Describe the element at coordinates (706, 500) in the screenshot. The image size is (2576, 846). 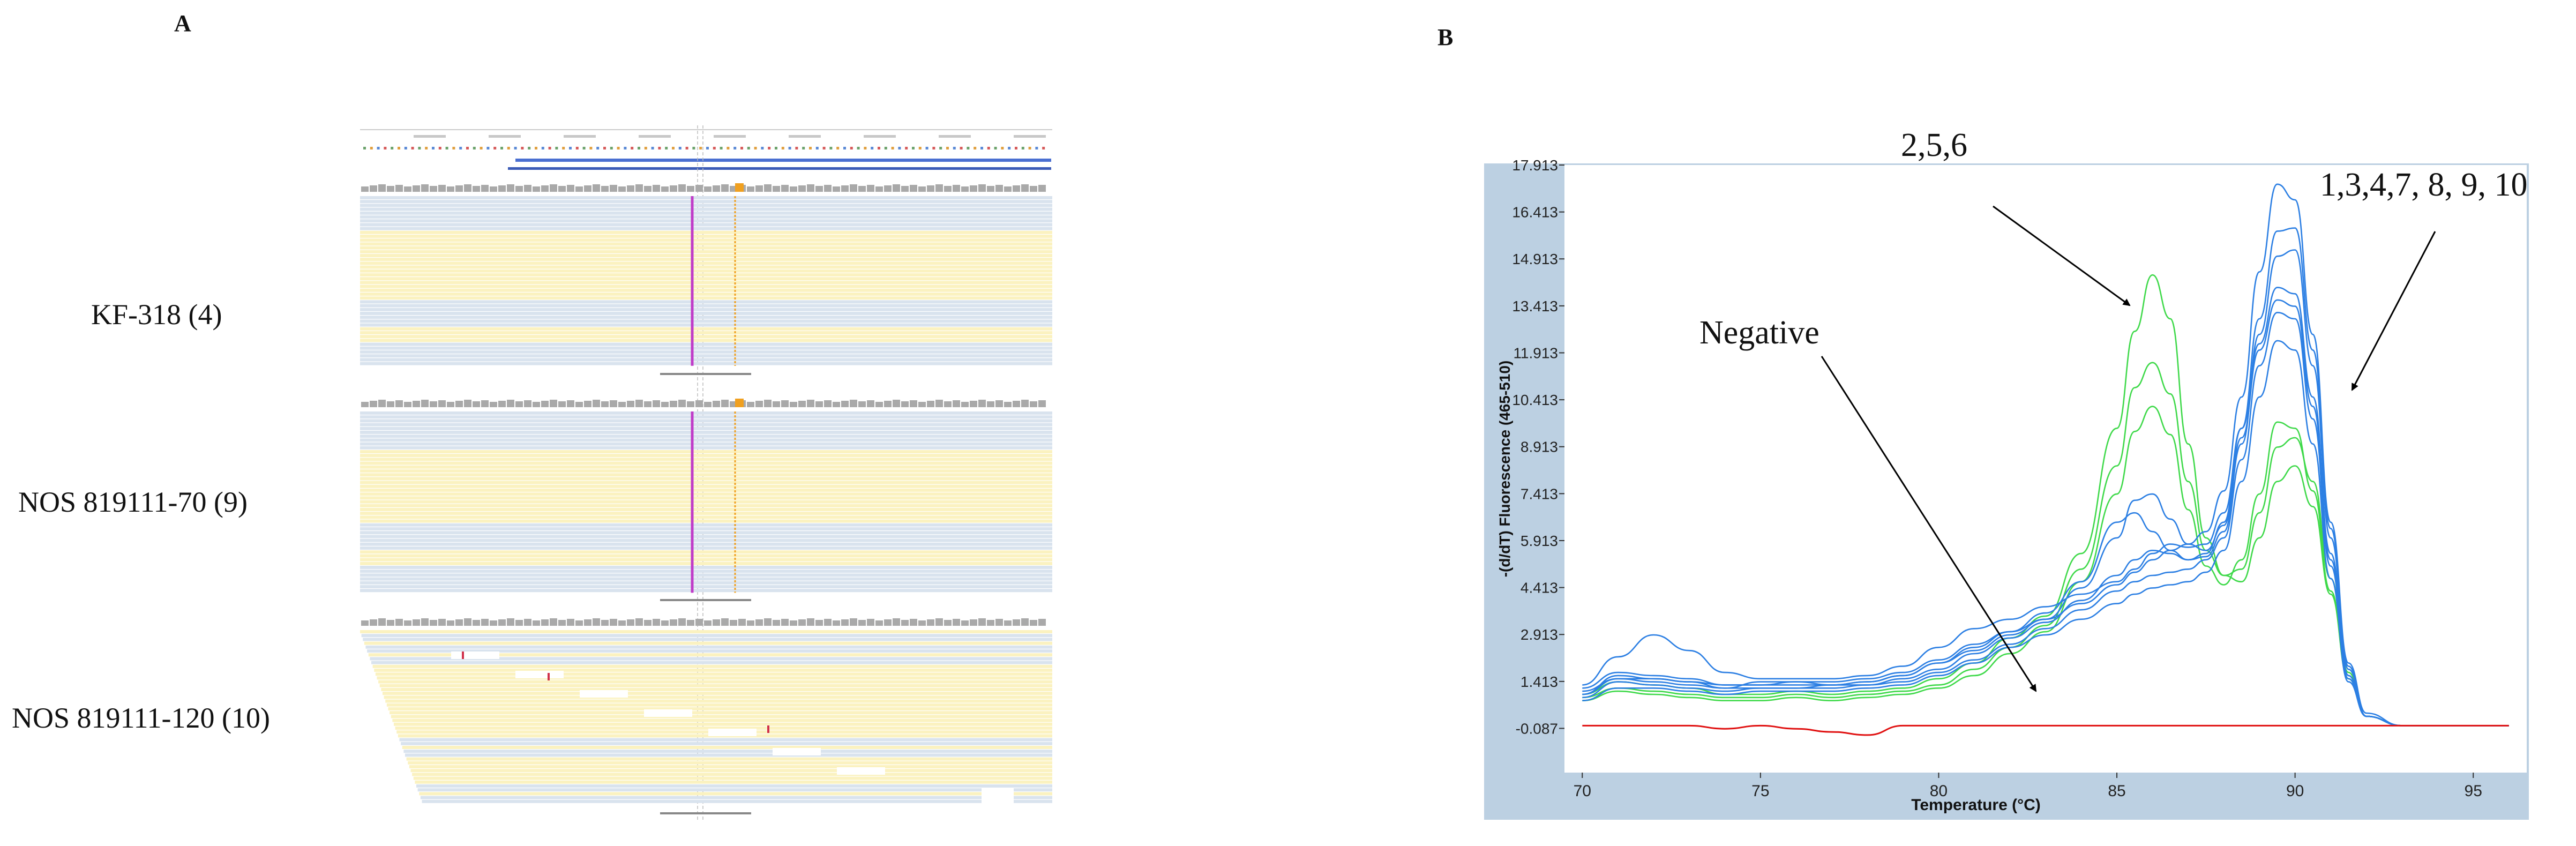
I see `igv-sample-block` at that location.